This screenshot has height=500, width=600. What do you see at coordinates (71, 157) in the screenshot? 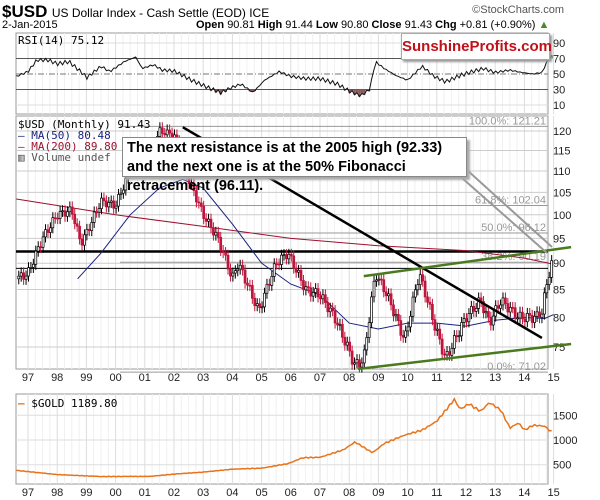
I see `legend-volume-label: Volume undef` at bounding box center [71, 157].